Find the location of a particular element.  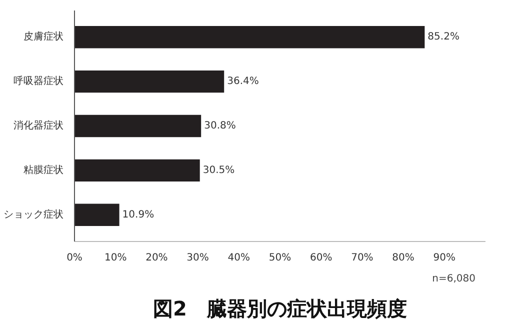

x-tick-label: 50% is located at coordinates (280, 258).